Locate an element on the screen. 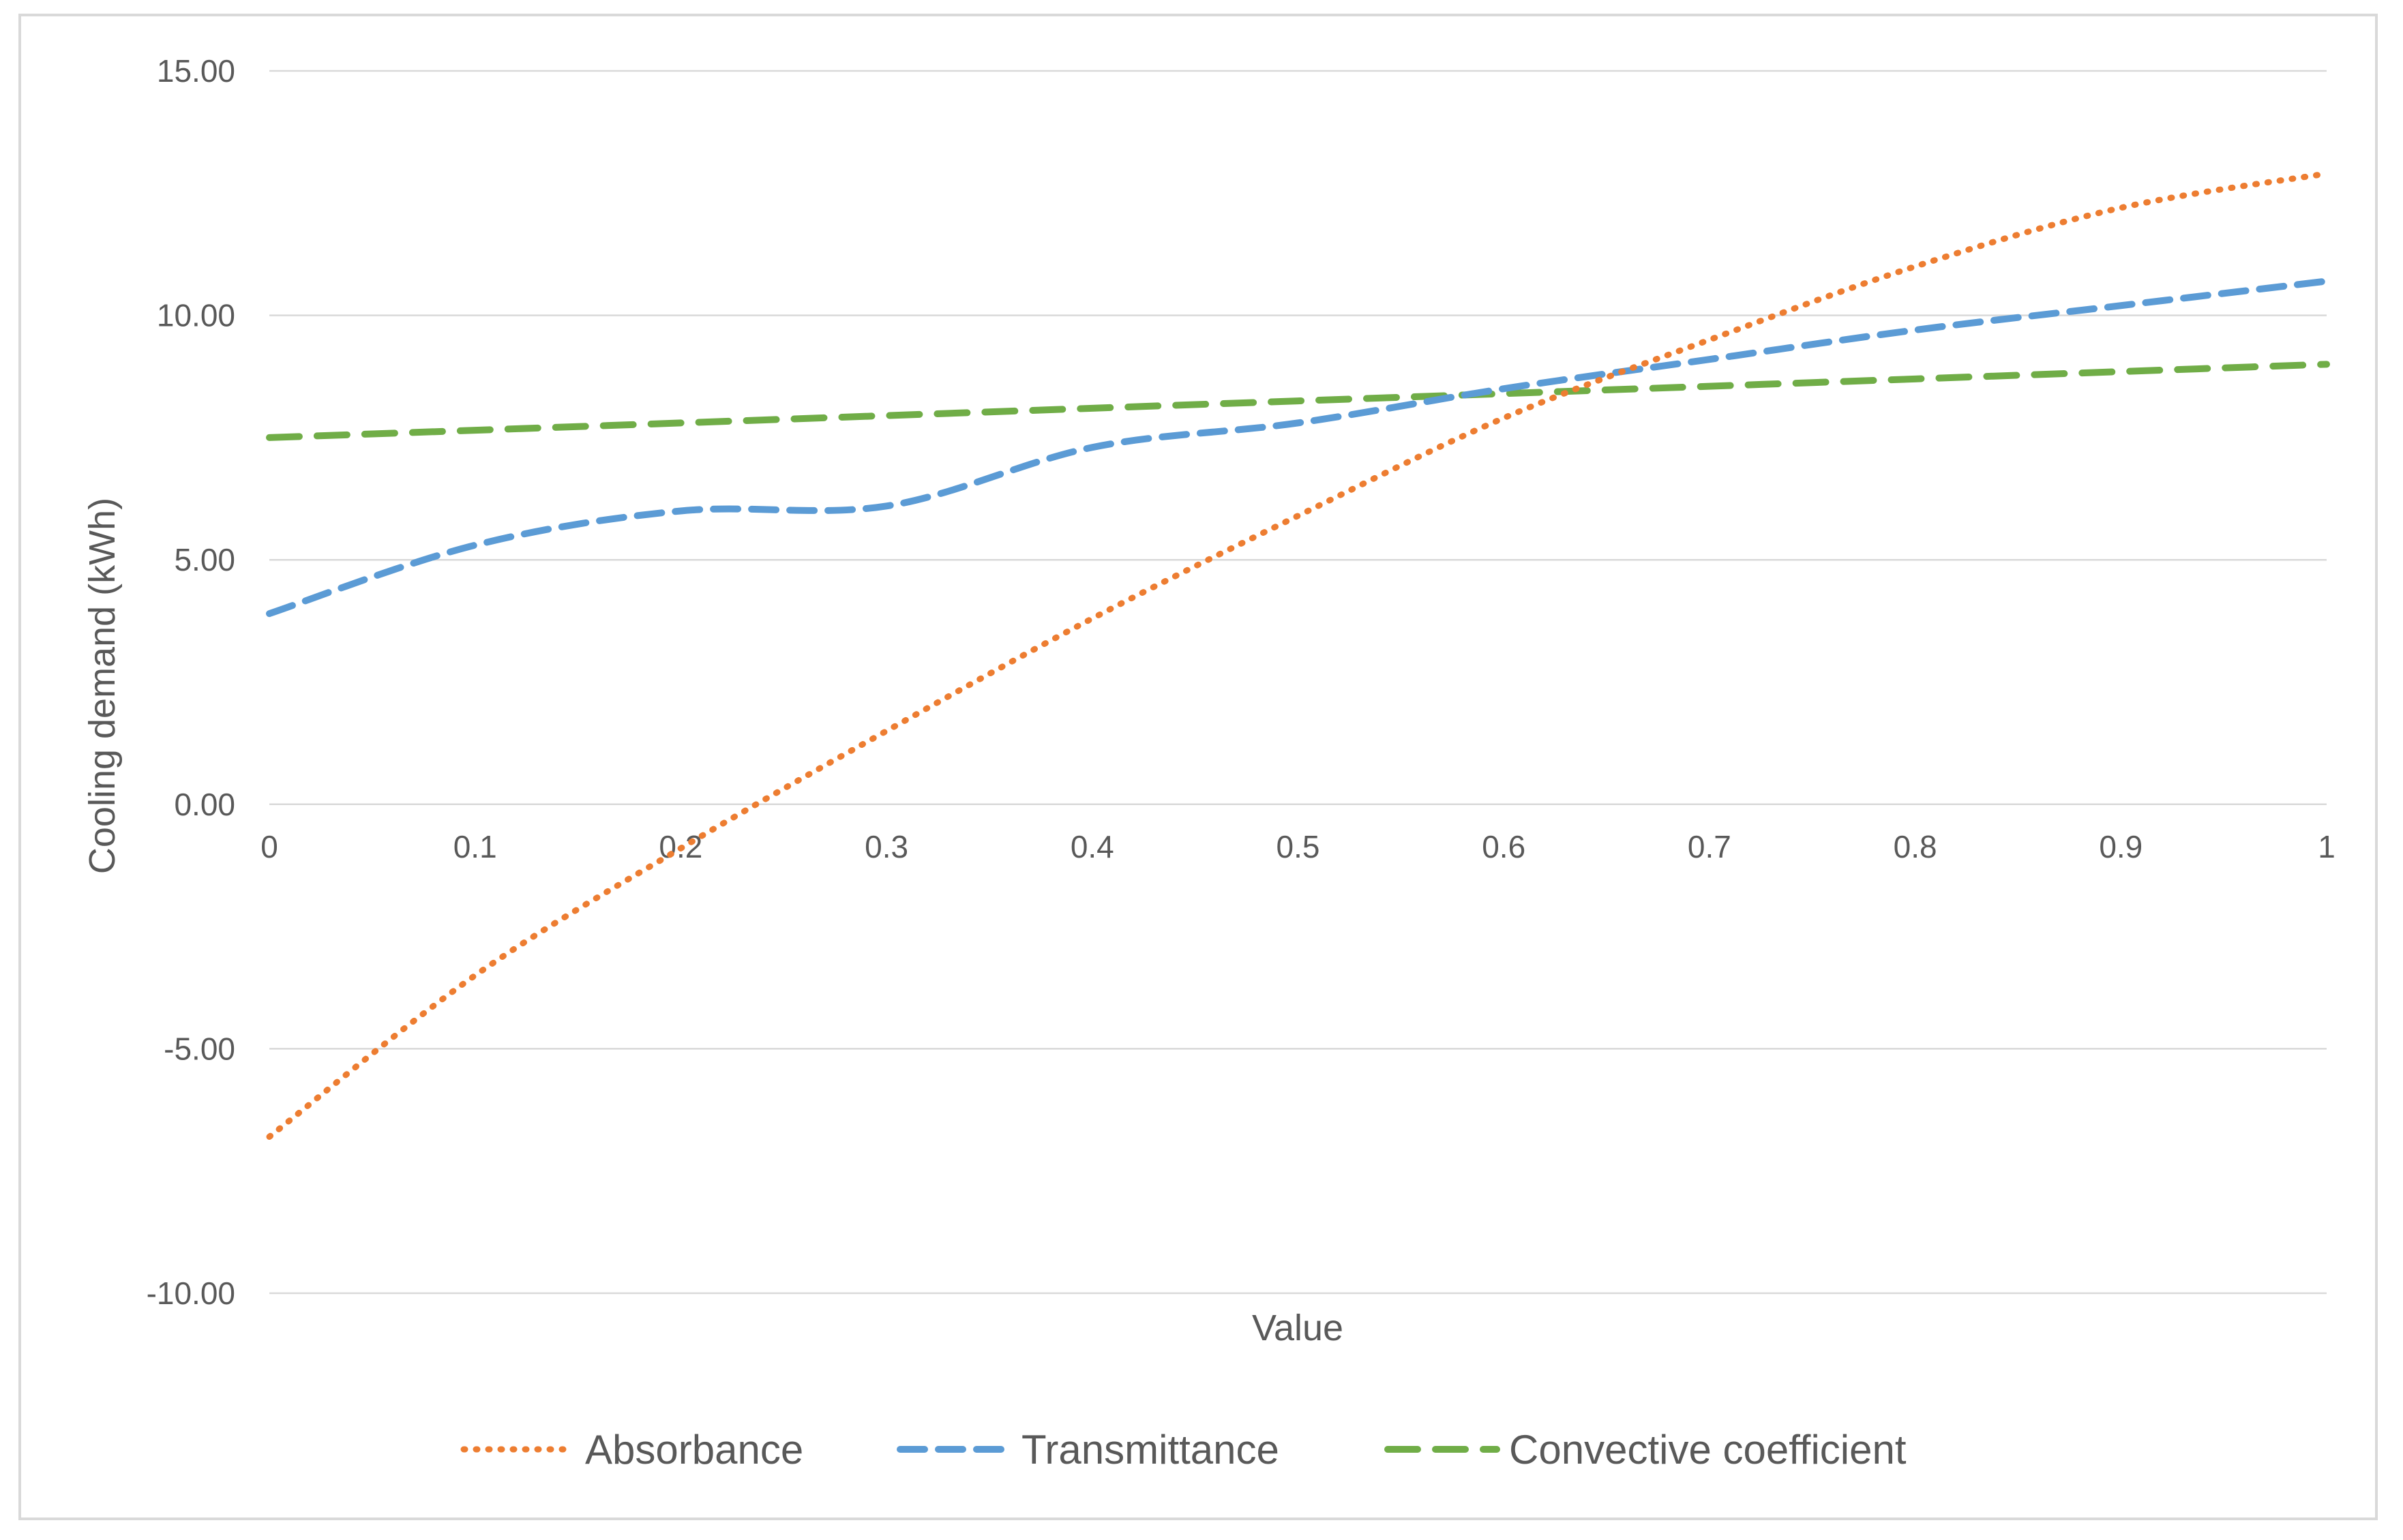 This screenshot has width=2403, height=1540. x-axis-title: Value is located at coordinates (1297, 1328).